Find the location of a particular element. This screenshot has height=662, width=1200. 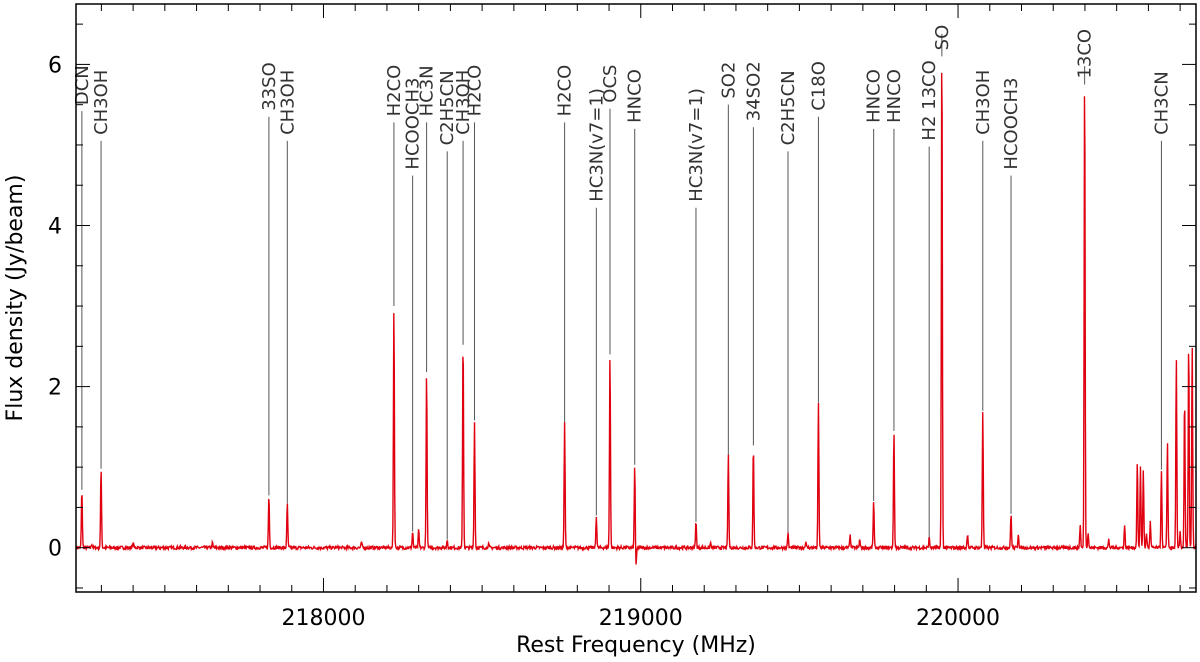

line-label: H2 13CO is located at coordinates (929, 100).